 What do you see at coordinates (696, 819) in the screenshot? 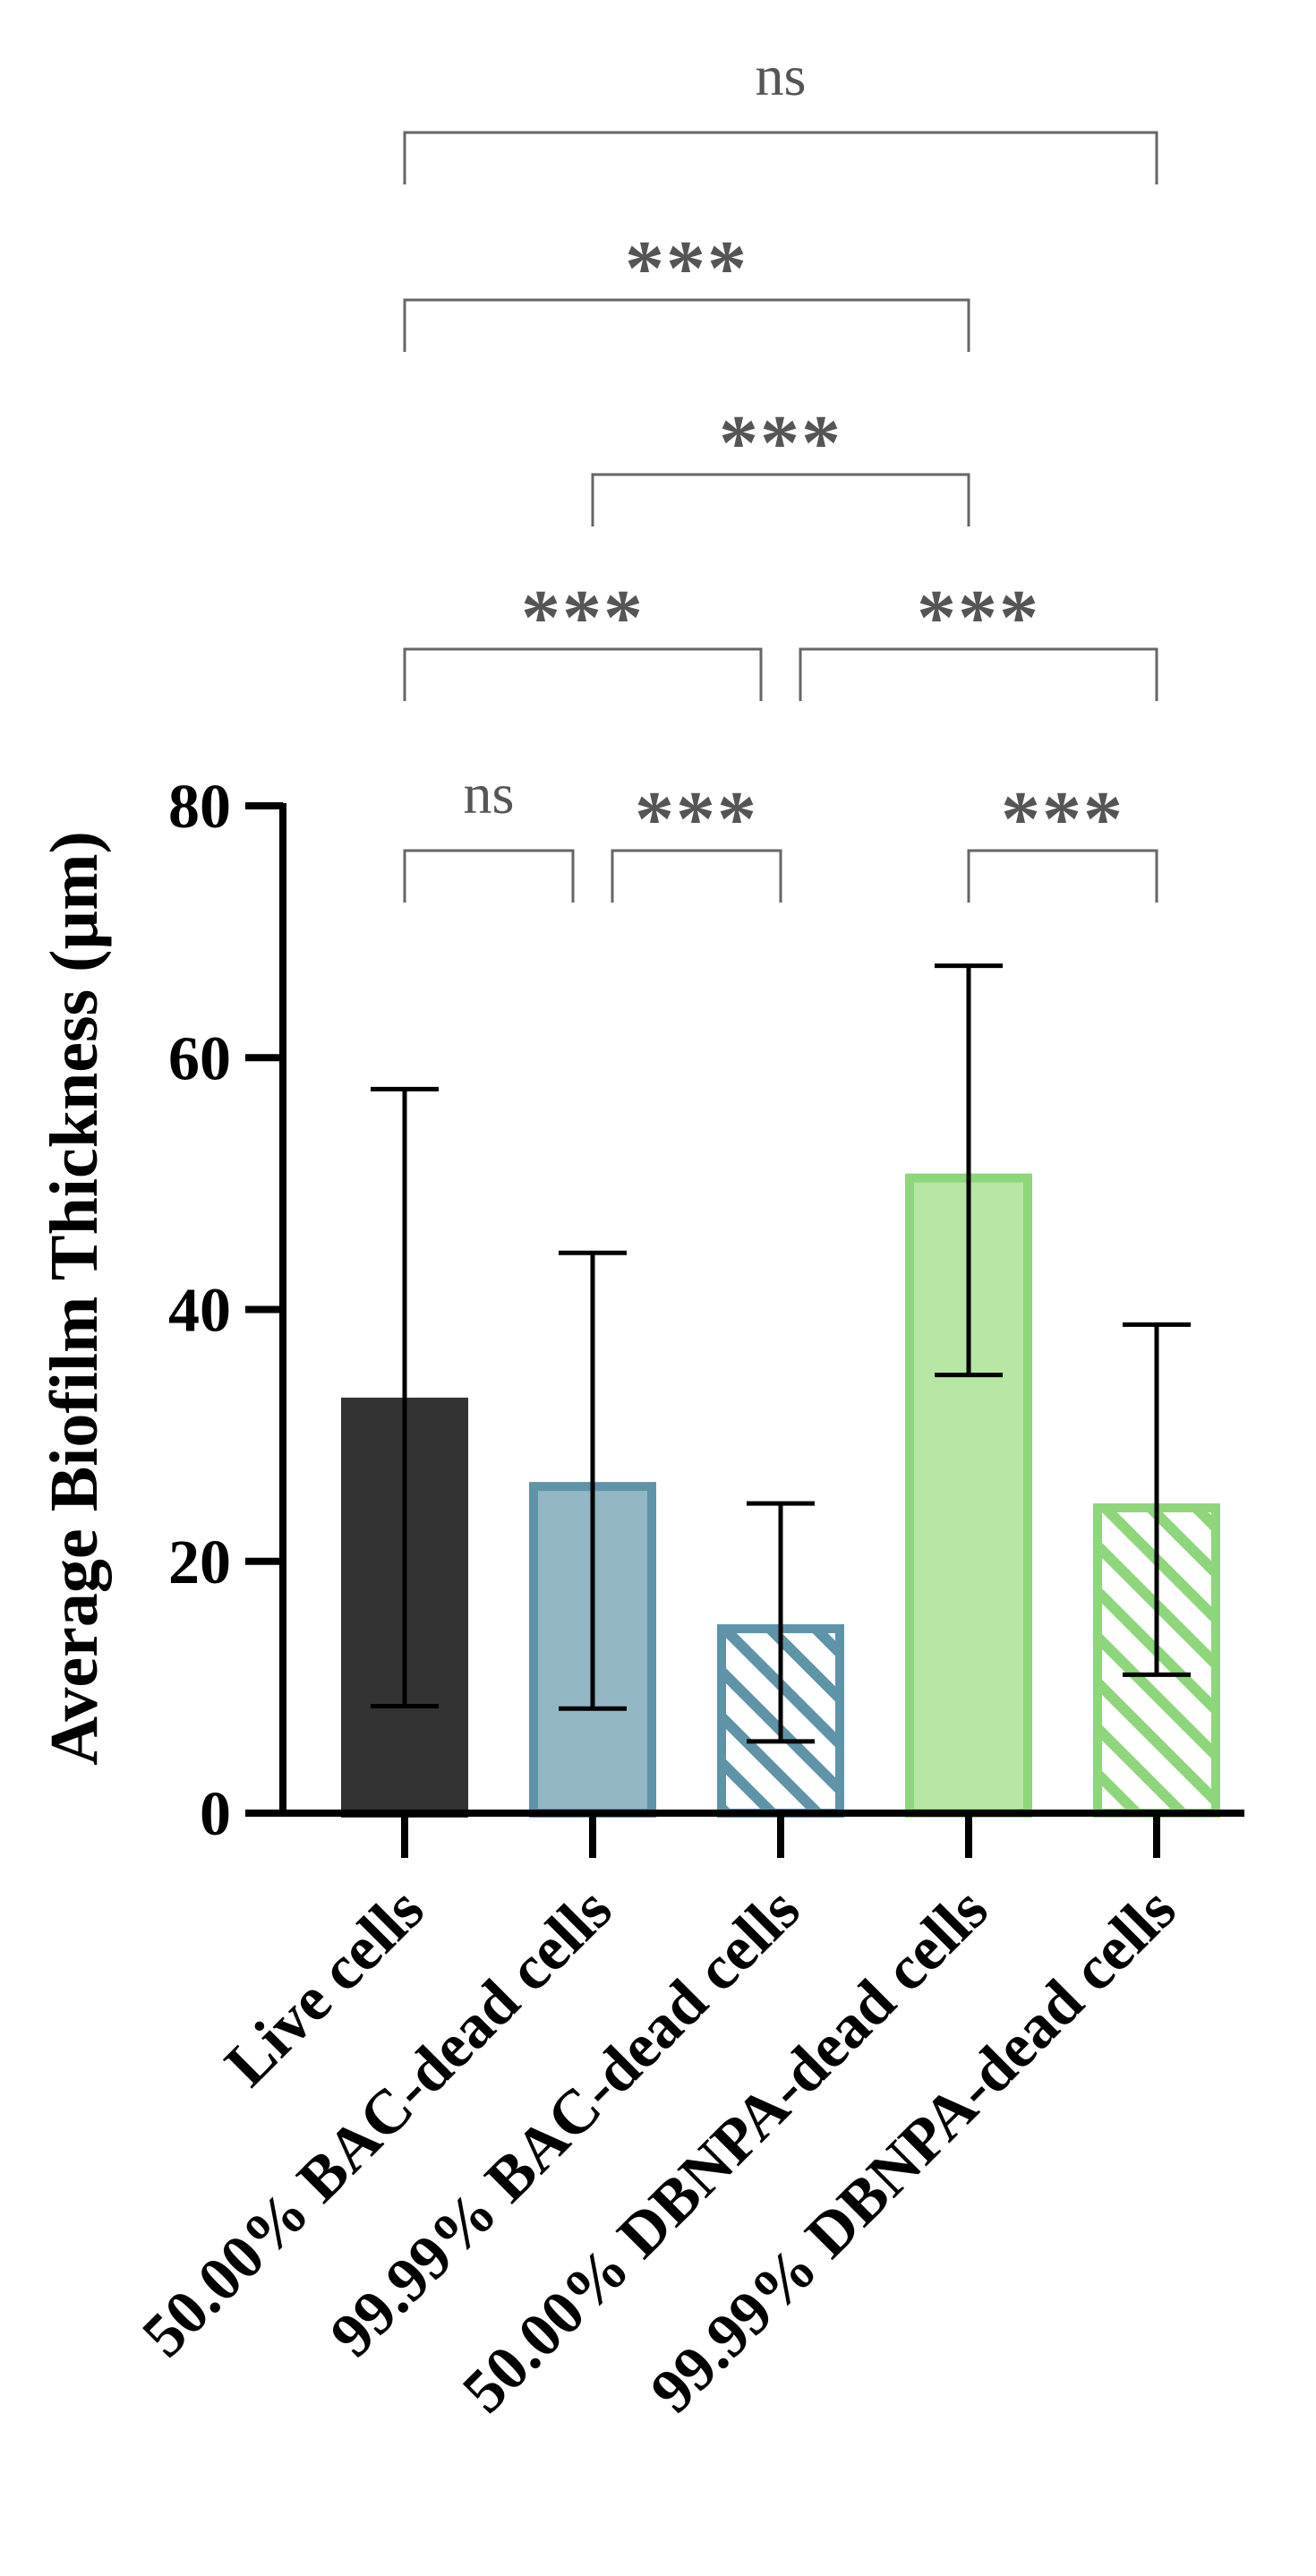
I see `significance-label-1: ***` at bounding box center [696, 819].